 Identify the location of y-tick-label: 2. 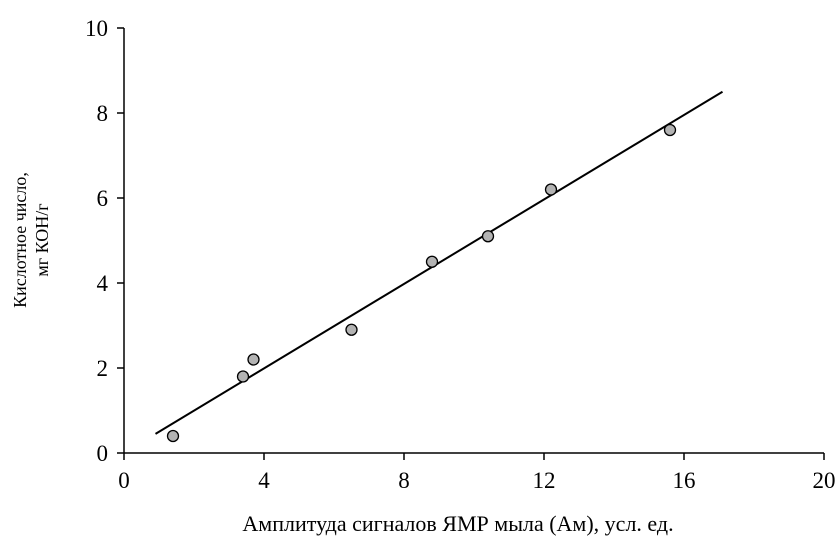
(103, 368).